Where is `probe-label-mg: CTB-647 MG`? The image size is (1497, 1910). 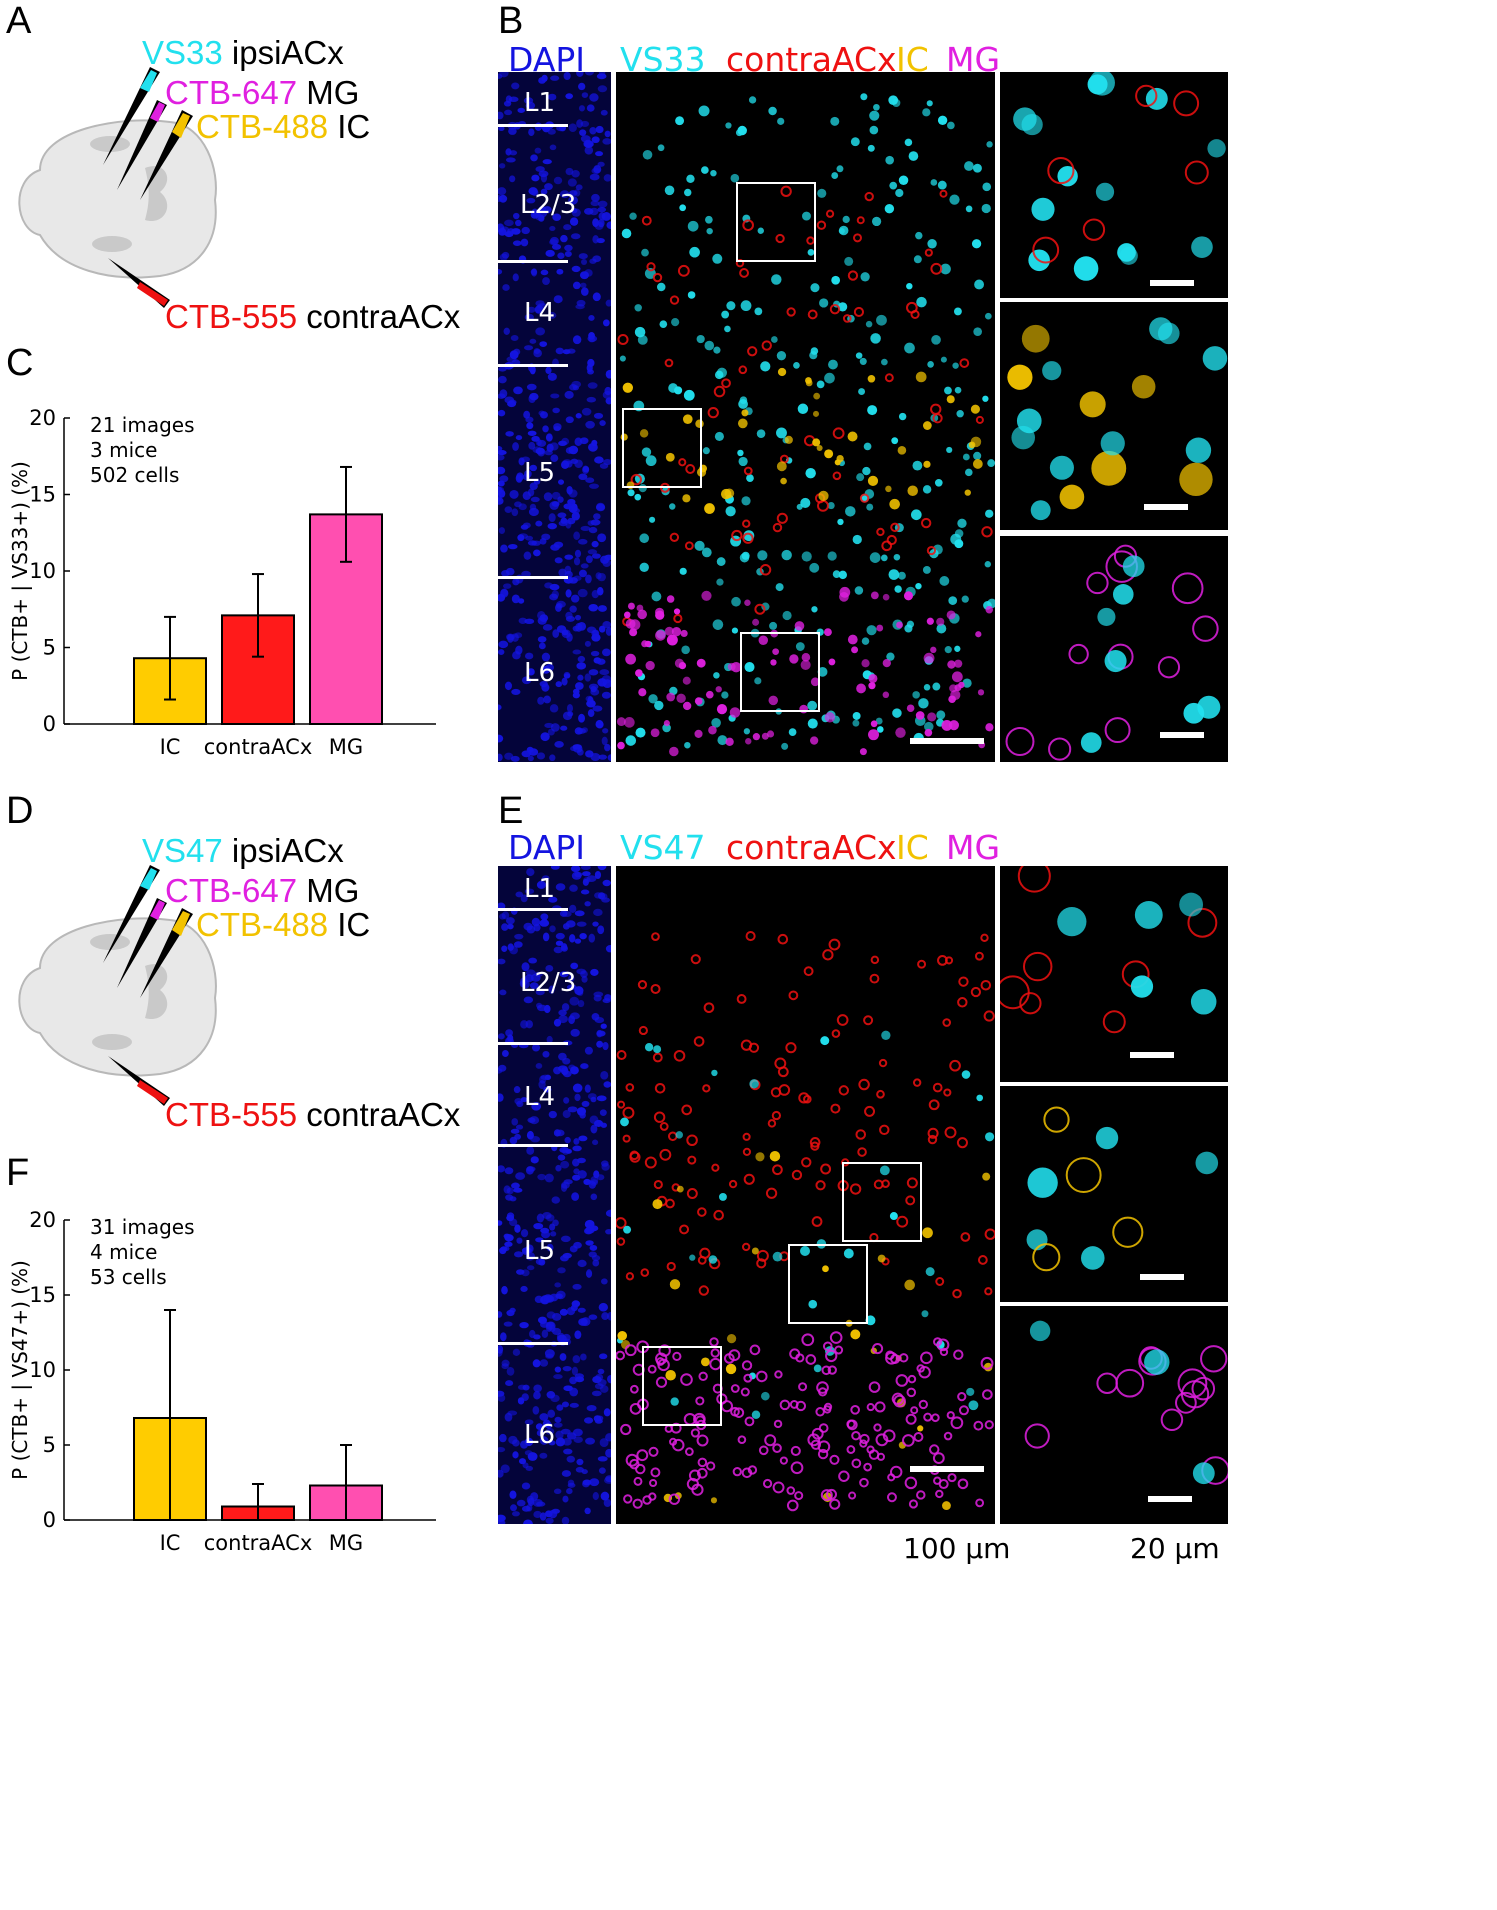
probe-label-mg: CTB-647 MG is located at coordinates (262, 93).